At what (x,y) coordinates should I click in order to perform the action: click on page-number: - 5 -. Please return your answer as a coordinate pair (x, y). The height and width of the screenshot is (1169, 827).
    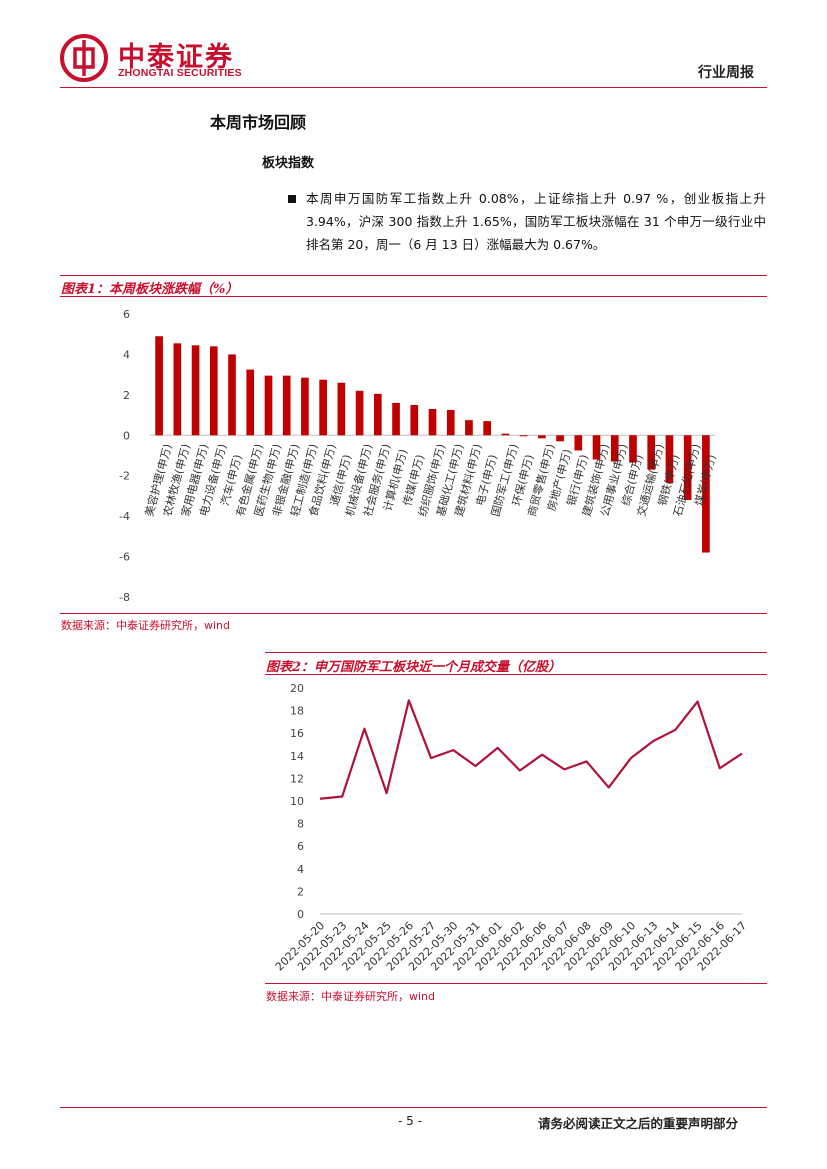
    Looking at the image, I should click on (410, 1121).